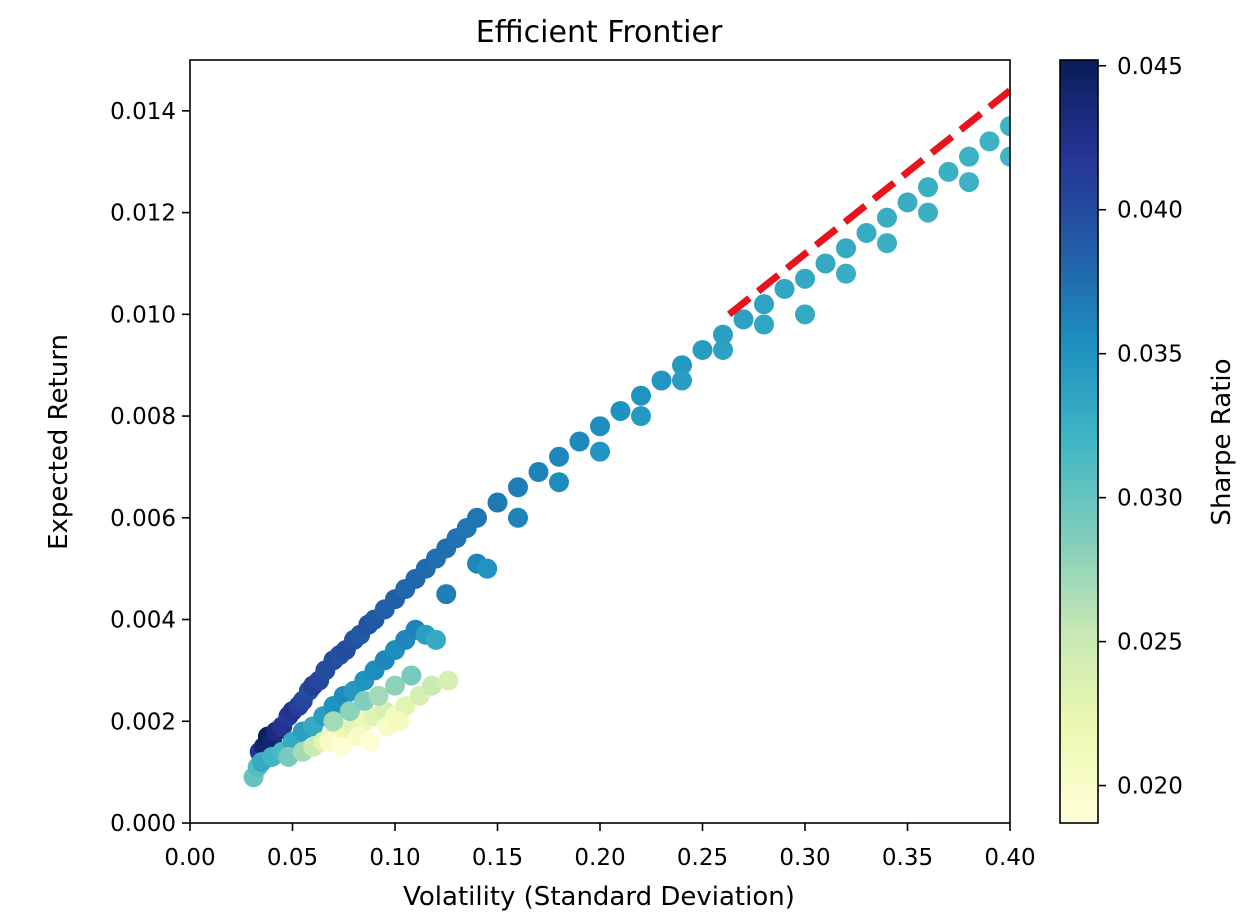 Image resolution: width=1260 pixels, height=924 pixels. What do you see at coordinates (1009, 858) in the screenshot?
I see `x-tick-label: 0.40` at bounding box center [1009, 858].